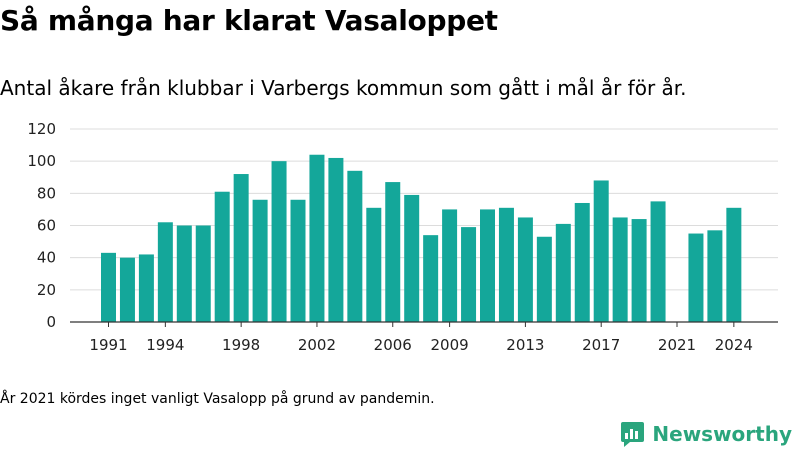 The width and height of the screenshot is (800, 450). What do you see at coordinates (525, 269) in the screenshot?
I see `bar-2013` at bounding box center [525, 269].